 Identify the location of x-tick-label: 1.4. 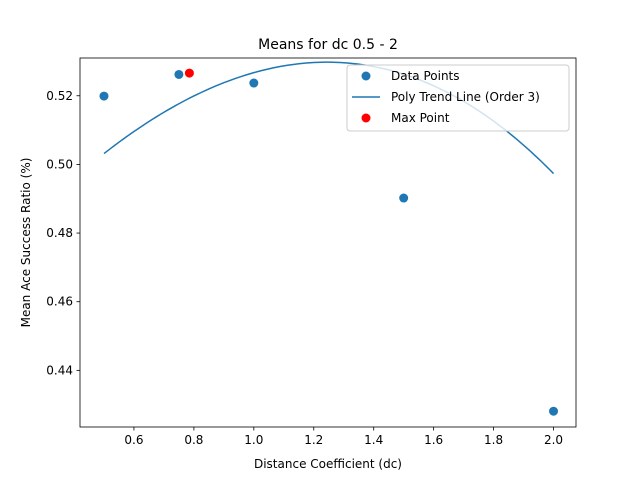
(373, 440).